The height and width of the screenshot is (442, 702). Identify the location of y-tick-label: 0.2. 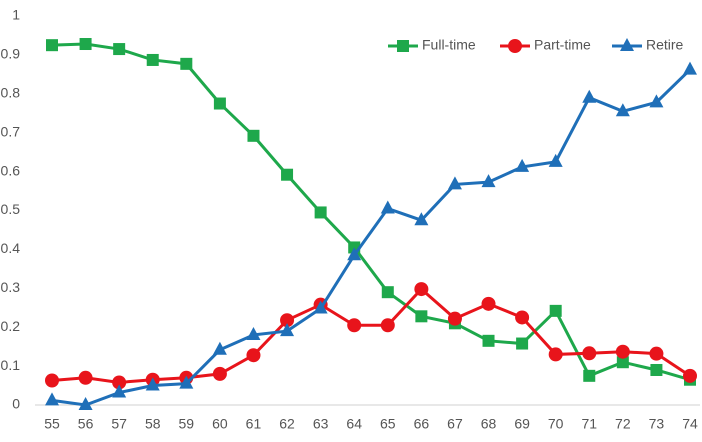
(11, 326).